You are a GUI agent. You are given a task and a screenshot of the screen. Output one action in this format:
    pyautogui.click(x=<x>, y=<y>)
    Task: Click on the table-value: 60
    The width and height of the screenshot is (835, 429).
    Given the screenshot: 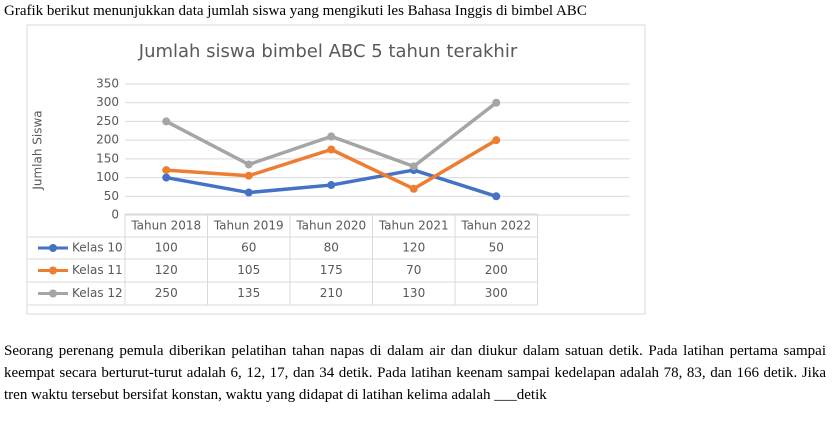 What is the action you would take?
    pyautogui.click(x=248, y=248)
    